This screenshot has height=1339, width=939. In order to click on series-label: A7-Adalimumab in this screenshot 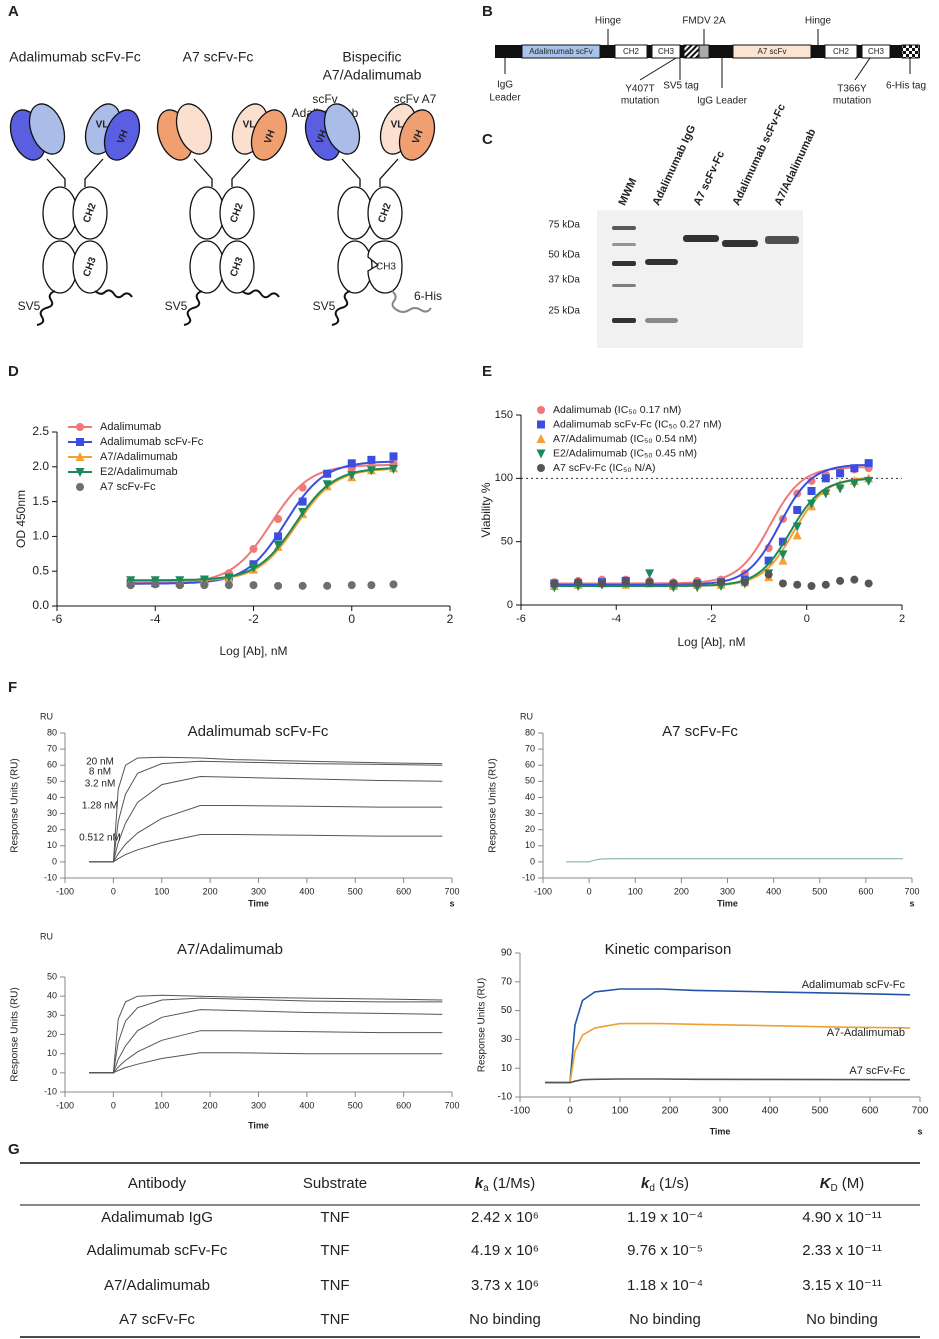, I will do `click(866, 1033)`.